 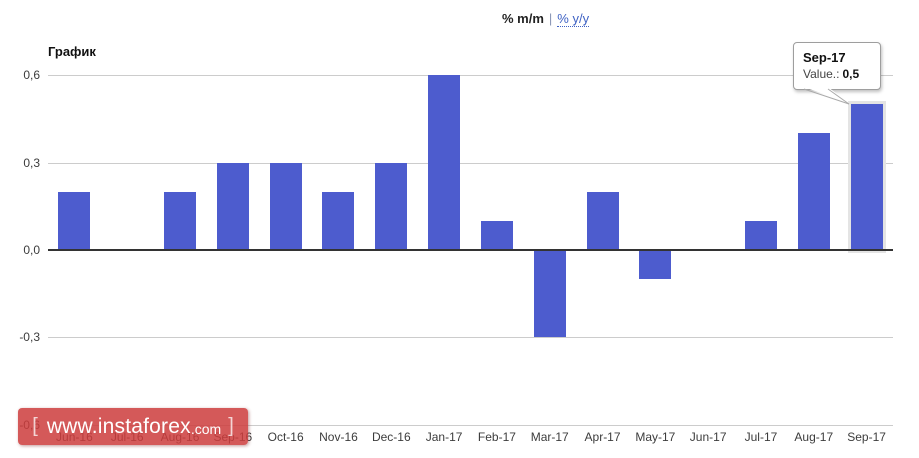 I want to click on x-tick-label: Jan-17, so click(x=444, y=437).